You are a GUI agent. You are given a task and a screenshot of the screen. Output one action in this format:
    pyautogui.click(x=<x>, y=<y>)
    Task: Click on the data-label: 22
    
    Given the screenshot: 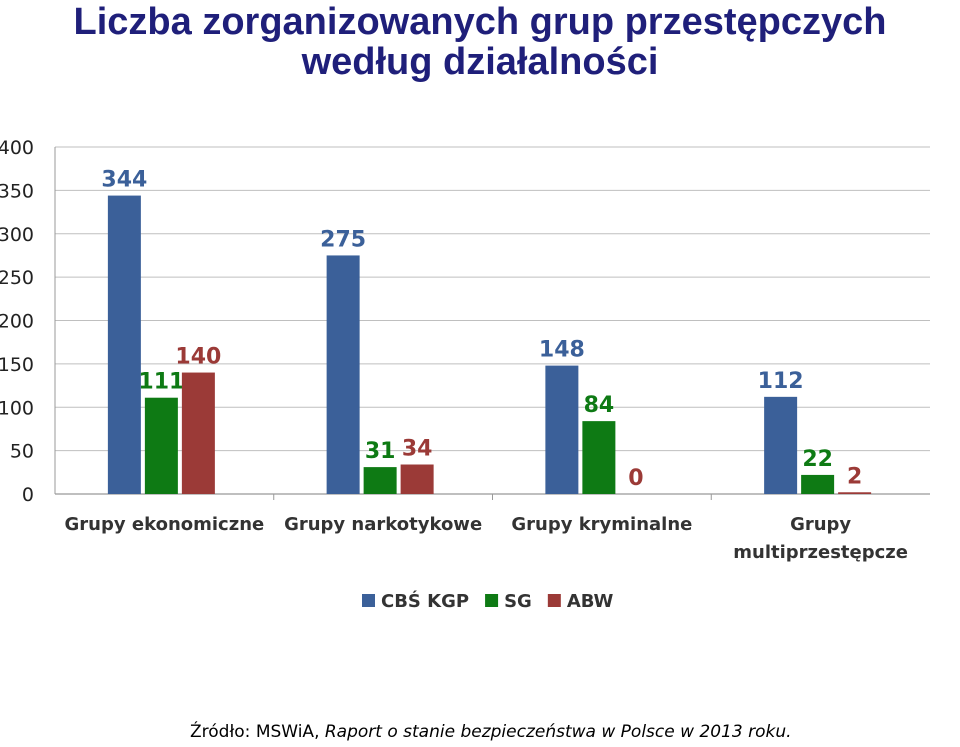 What is the action you would take?
    pyautogui.click(x=817, y=459)
    